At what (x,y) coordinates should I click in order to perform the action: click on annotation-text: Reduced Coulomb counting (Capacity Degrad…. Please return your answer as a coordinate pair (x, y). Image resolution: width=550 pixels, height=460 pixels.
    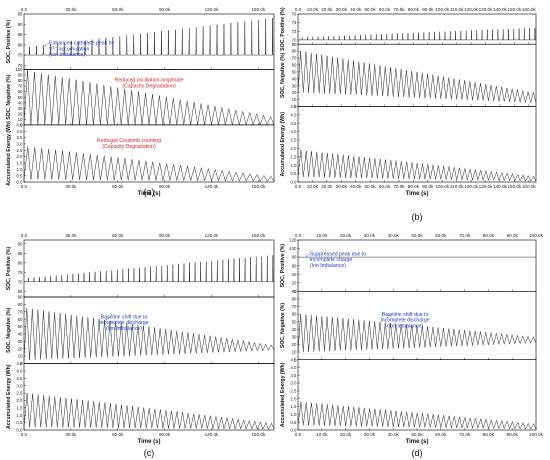
    Looking at the image, I should click on (129, 144).